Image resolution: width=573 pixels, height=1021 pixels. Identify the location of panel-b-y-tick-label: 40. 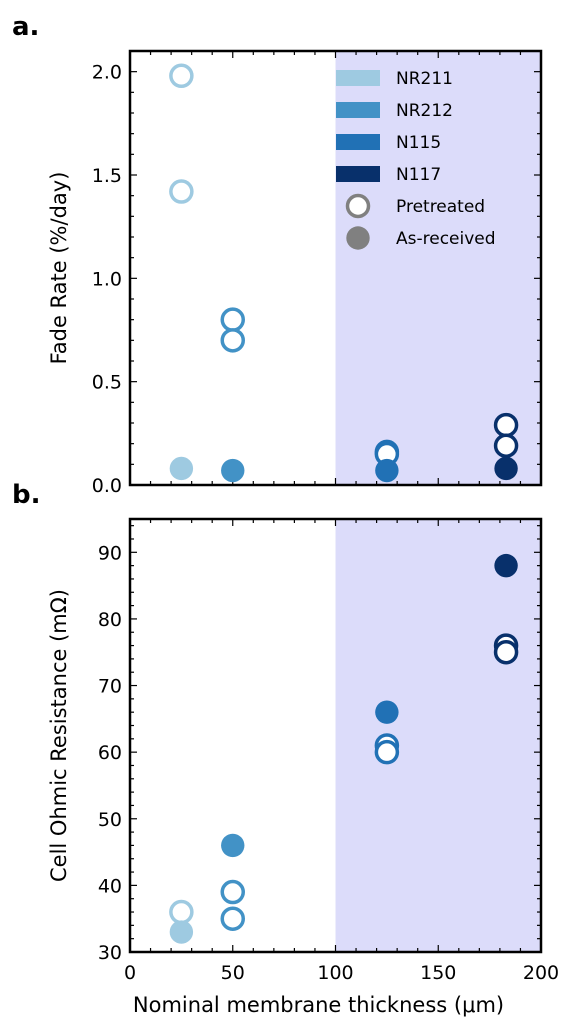
(110, 886).